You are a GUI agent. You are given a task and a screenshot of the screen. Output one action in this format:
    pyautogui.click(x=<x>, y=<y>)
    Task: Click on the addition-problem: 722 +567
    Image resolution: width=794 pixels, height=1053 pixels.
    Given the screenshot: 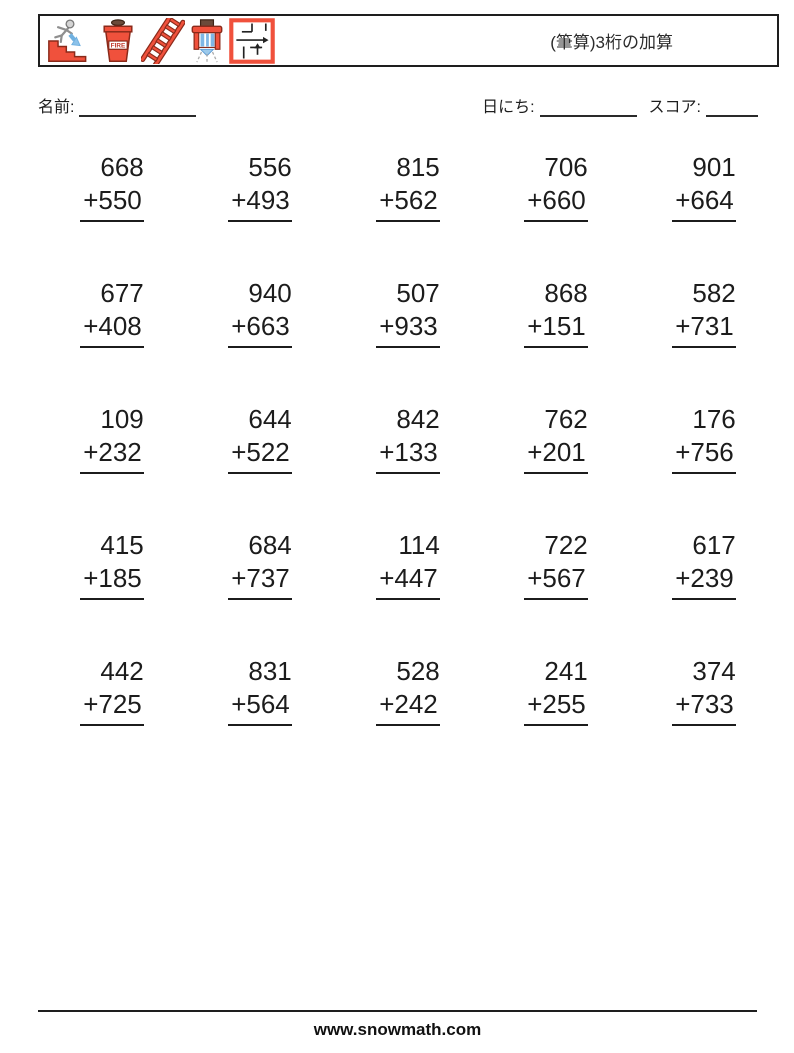 What is the action you would take?
    pyautogui.click(x=556, y=564)
    